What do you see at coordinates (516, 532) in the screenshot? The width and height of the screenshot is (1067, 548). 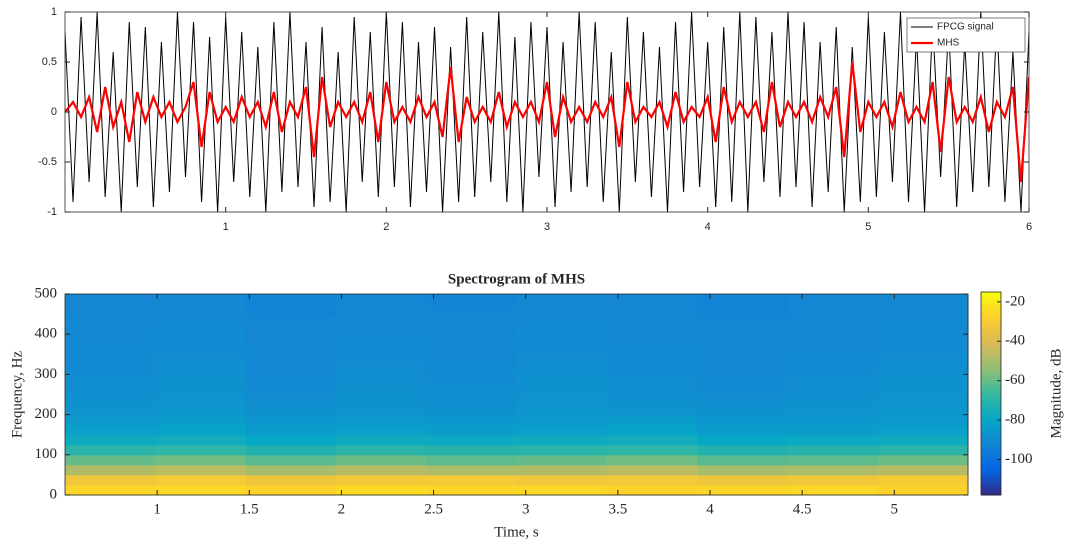 I see `x-axis-label: Time, s` at bounding box center [516, 532].